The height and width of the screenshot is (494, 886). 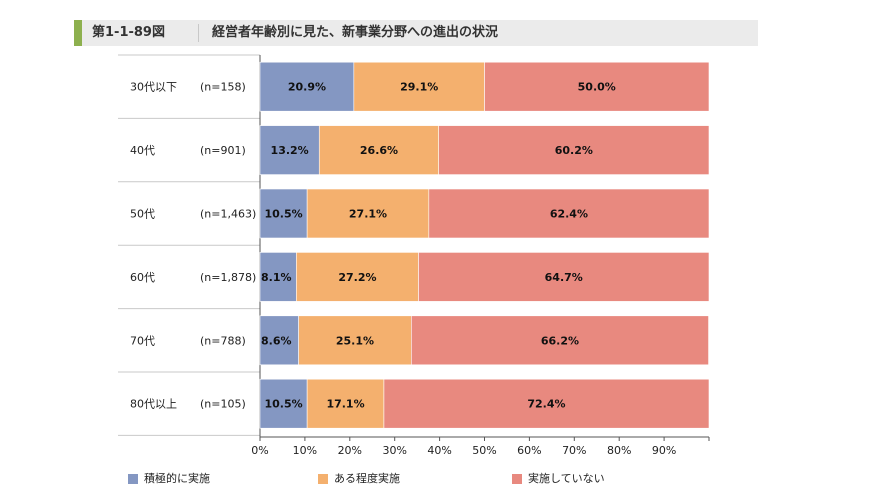 I want to click on x-tick-label: 20%, so click(x=350, y=450).